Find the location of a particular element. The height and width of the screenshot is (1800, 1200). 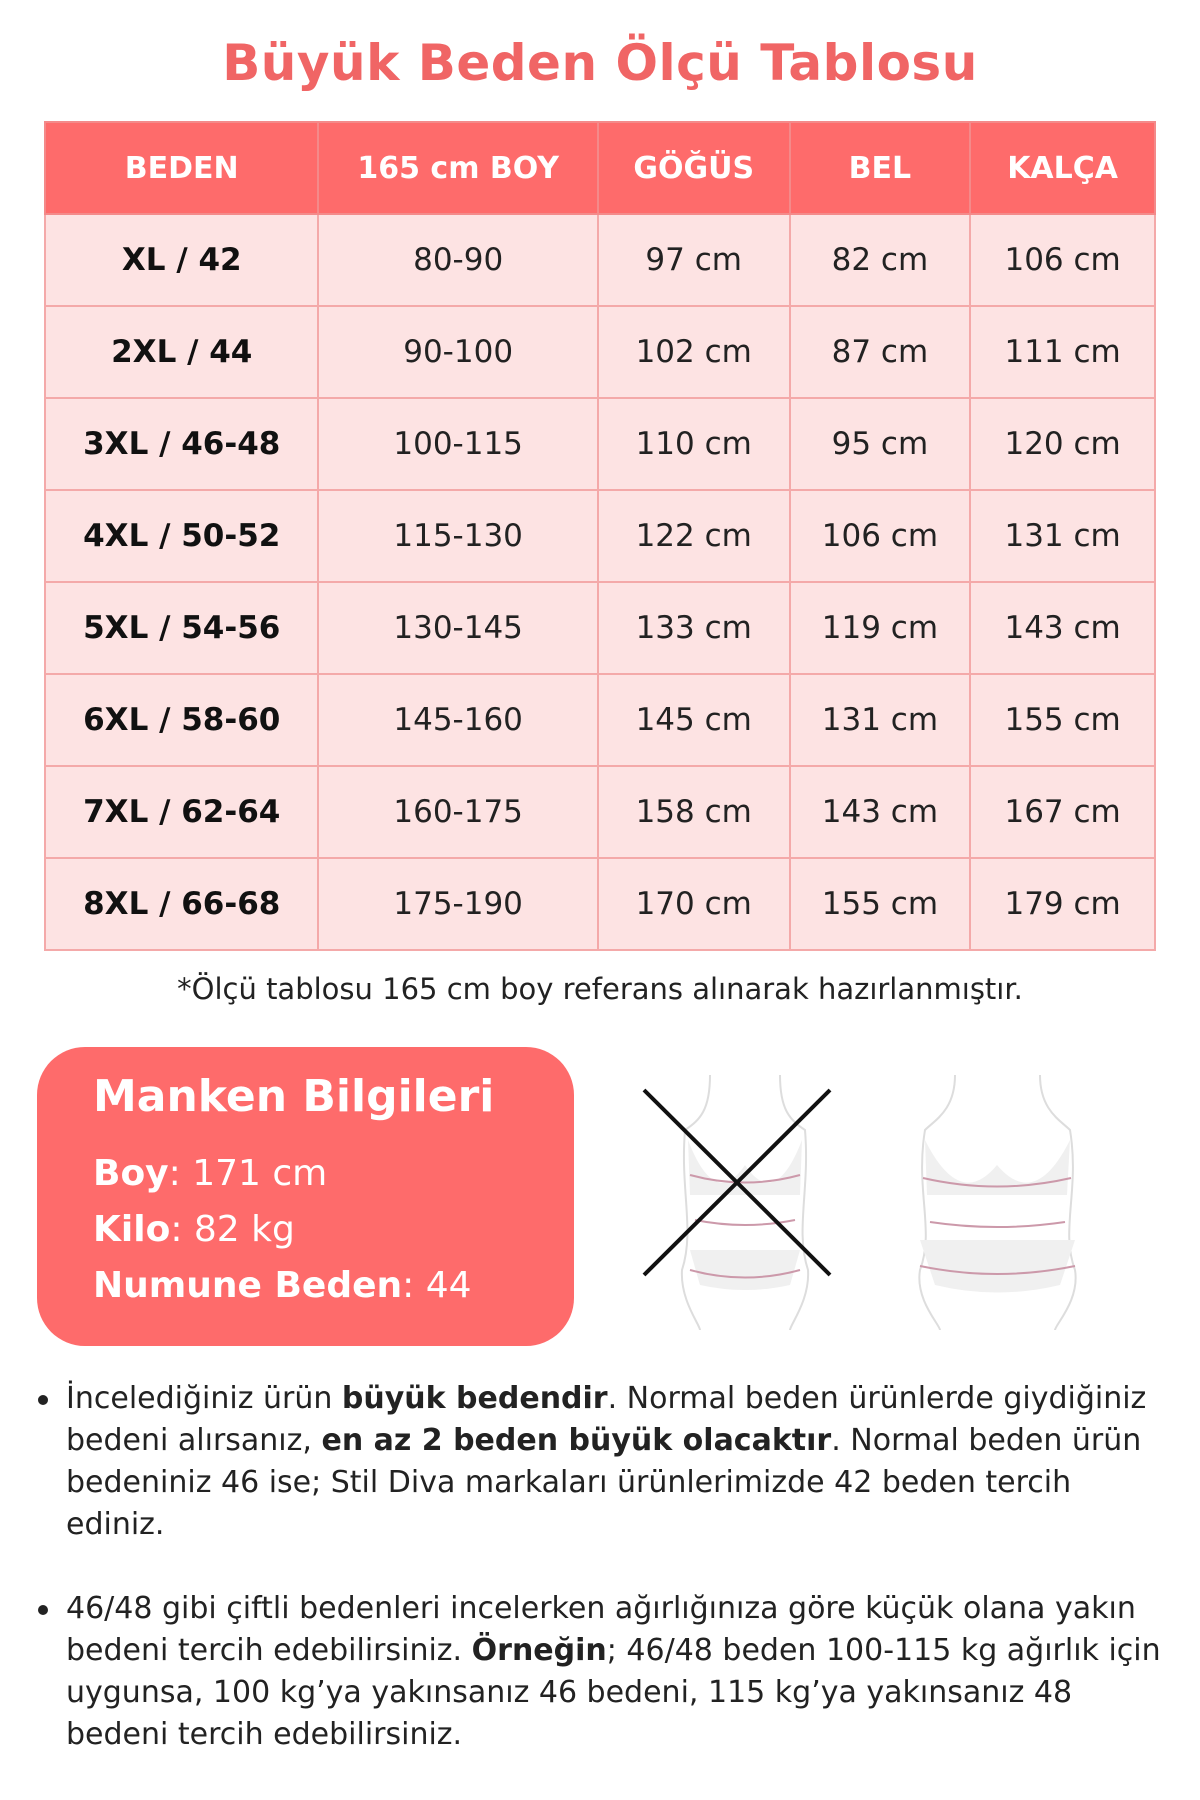

value: : 44 is located at coordinates (437, 1285).